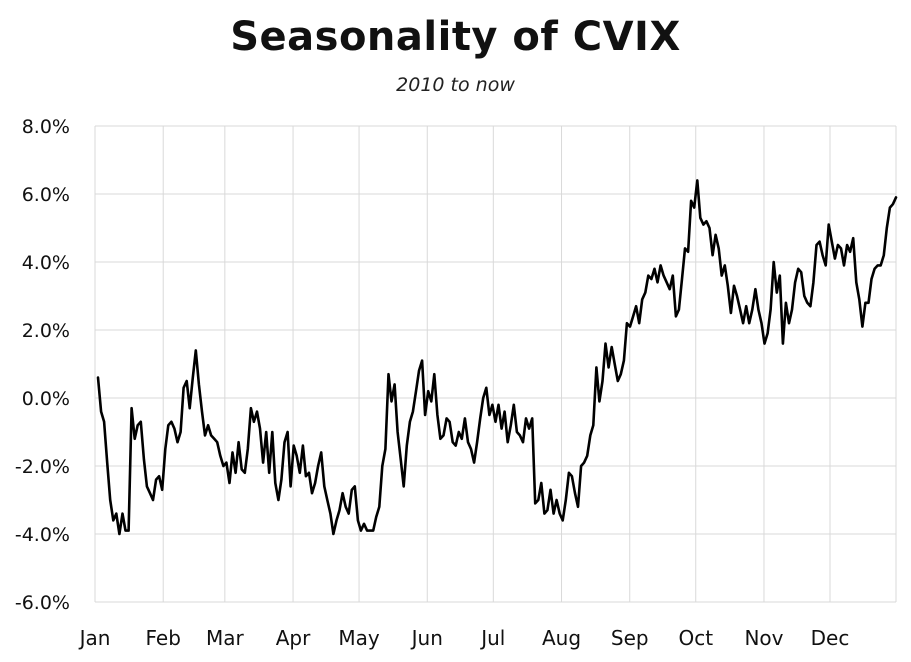 This screenshot has height=662, width=911. I want to click on x-tick-label: Jun, so click(426, 638).